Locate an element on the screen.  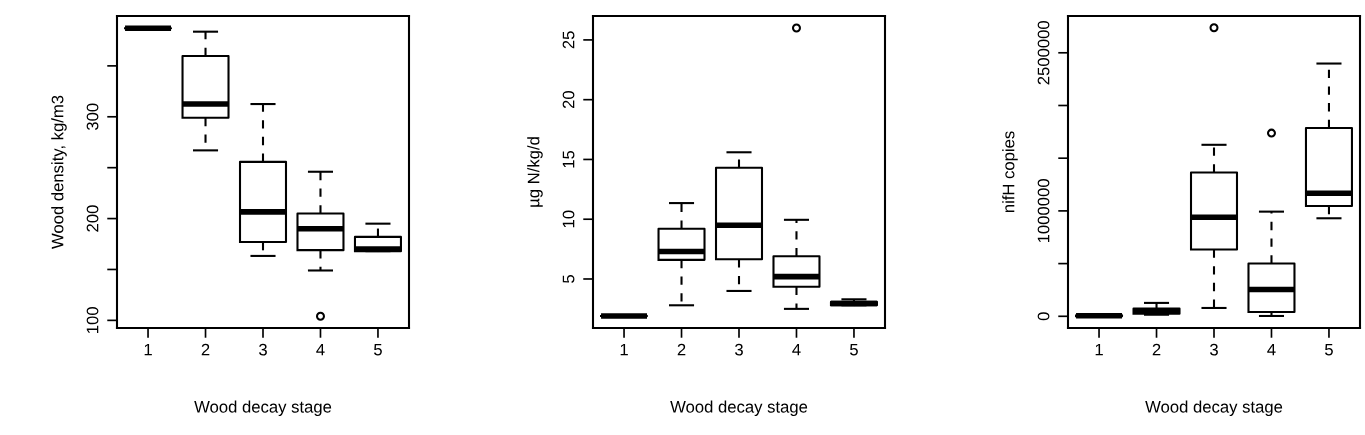
y-tick-label: 25 is located at coordinates (568, 40).